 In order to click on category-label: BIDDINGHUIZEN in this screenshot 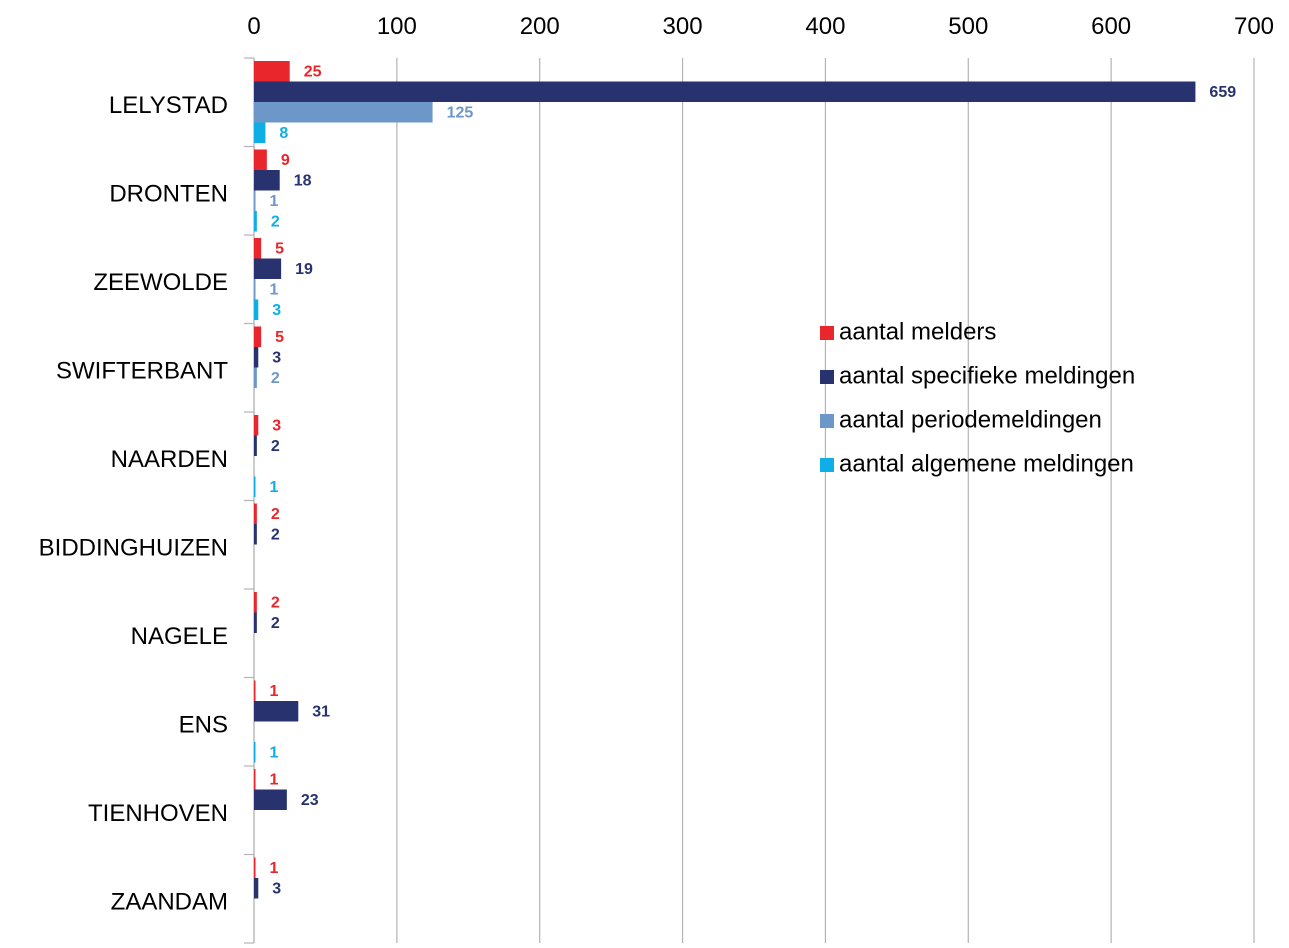, I will do `click(133, 548)`.